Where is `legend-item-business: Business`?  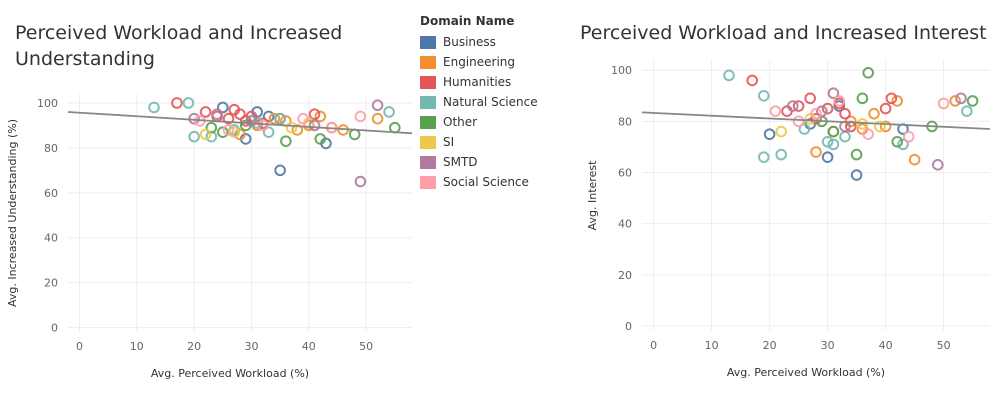
legend-item-business: Business is located at coordinates (479, 42).